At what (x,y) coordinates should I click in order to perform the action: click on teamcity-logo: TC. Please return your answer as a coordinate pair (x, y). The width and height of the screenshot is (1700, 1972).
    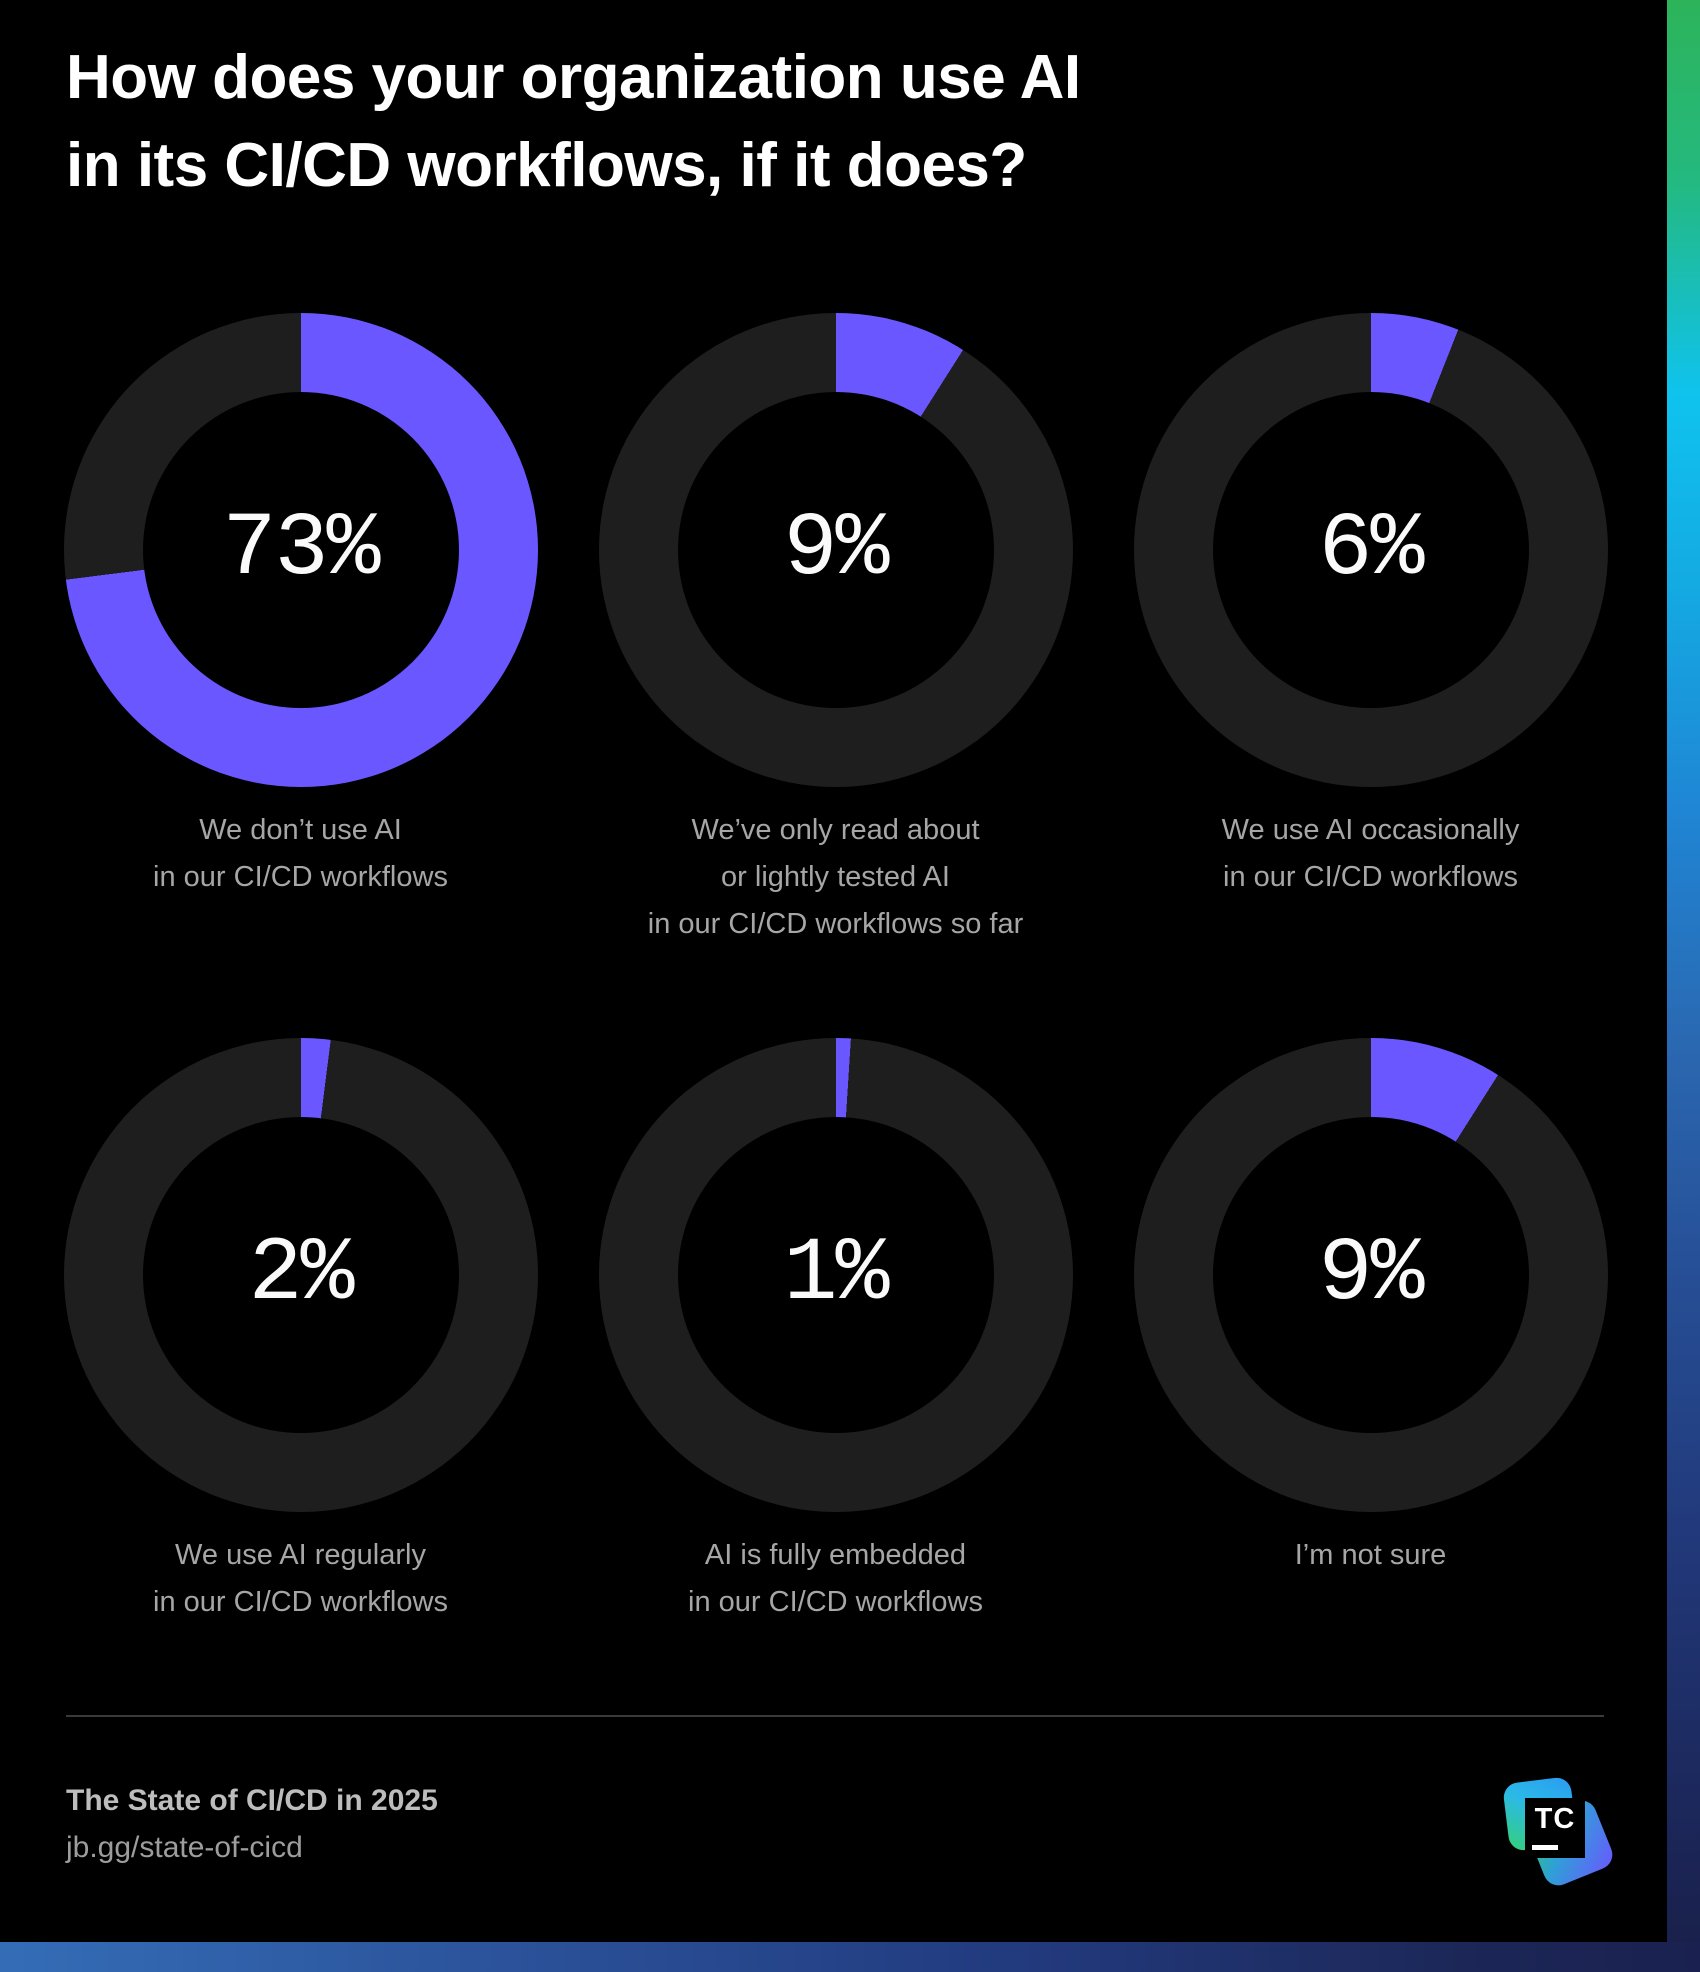
    Looking at the image, I should click on (1559, 1833).